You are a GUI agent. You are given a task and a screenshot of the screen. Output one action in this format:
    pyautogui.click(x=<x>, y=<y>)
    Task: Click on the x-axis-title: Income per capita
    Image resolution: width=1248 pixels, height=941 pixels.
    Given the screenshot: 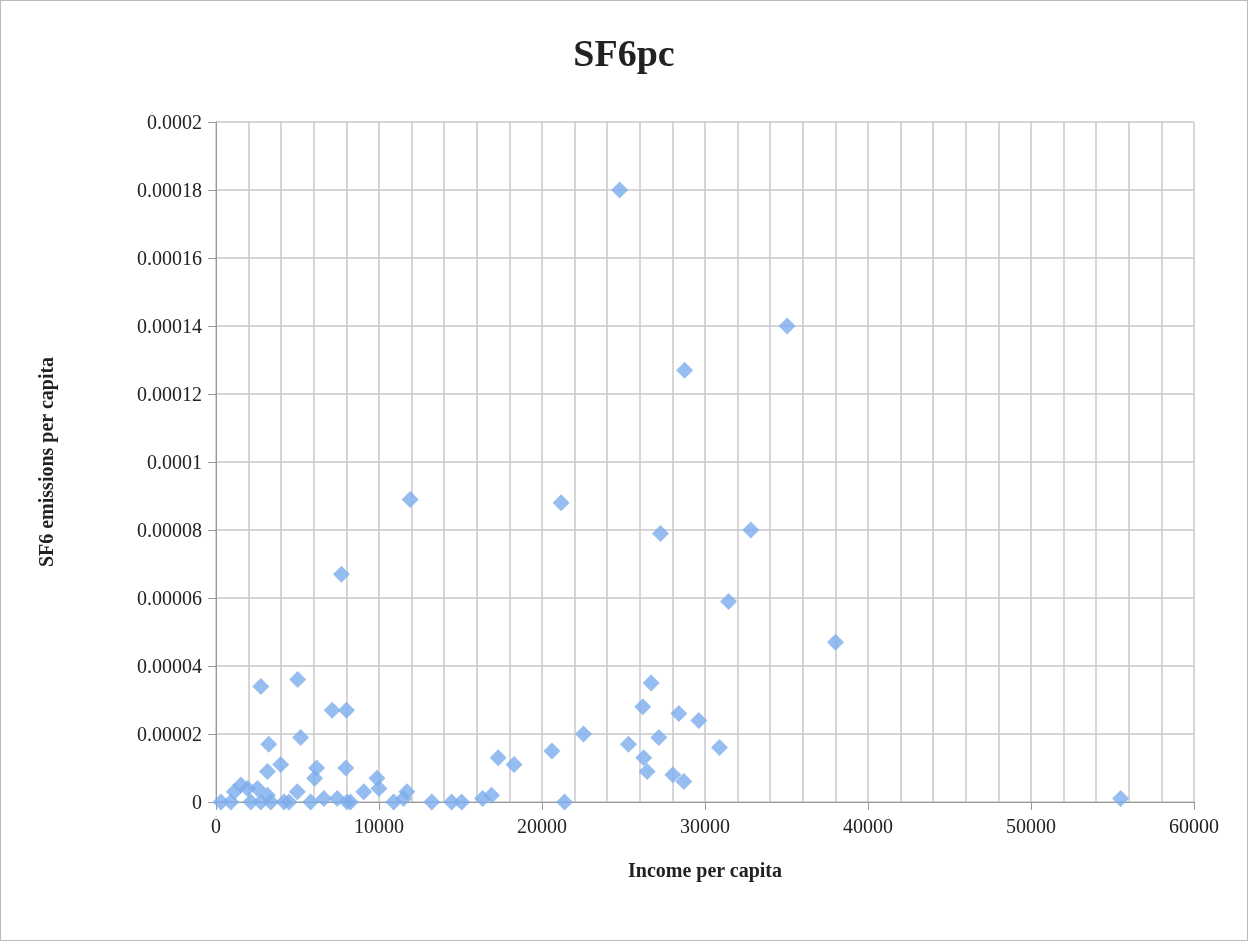 What is the action you would take?
    pyautogui.click(x=705, y=870)
    